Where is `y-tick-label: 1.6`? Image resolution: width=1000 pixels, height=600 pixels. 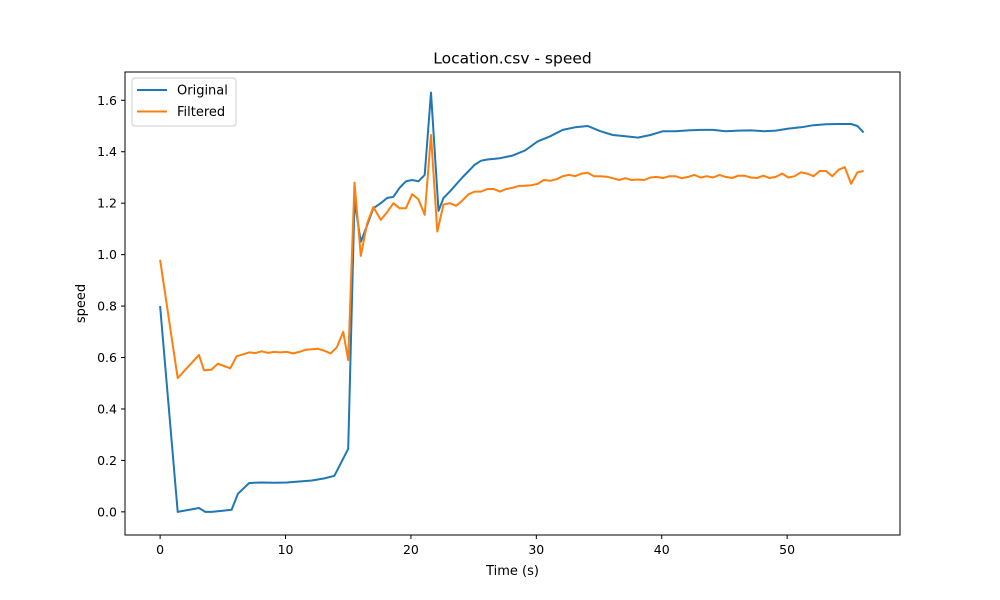
y-tick-label: 1.6 is located at coordinates (107, 100).